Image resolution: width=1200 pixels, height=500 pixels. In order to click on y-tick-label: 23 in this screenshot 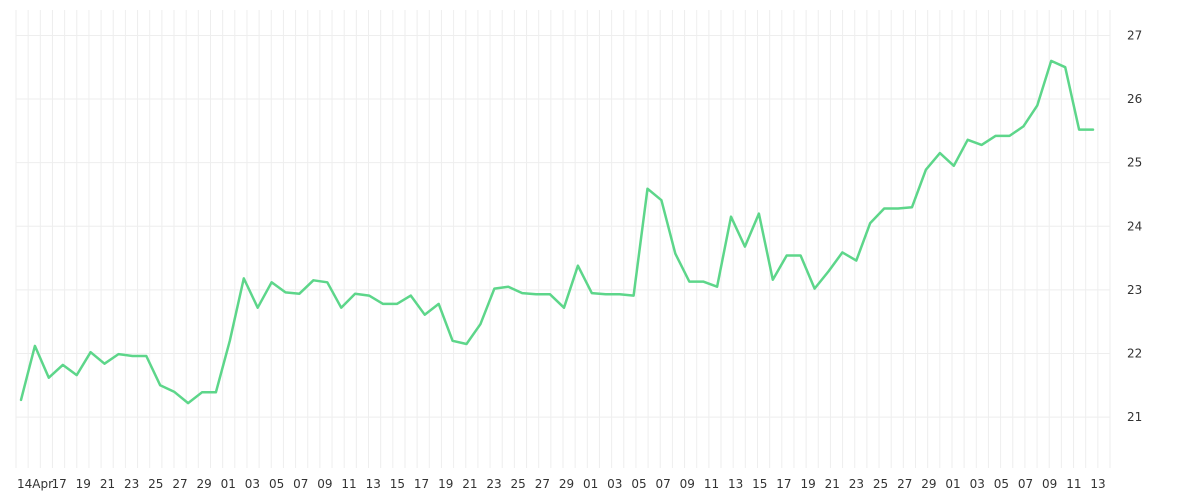, I will do `click(1134, 290)`.